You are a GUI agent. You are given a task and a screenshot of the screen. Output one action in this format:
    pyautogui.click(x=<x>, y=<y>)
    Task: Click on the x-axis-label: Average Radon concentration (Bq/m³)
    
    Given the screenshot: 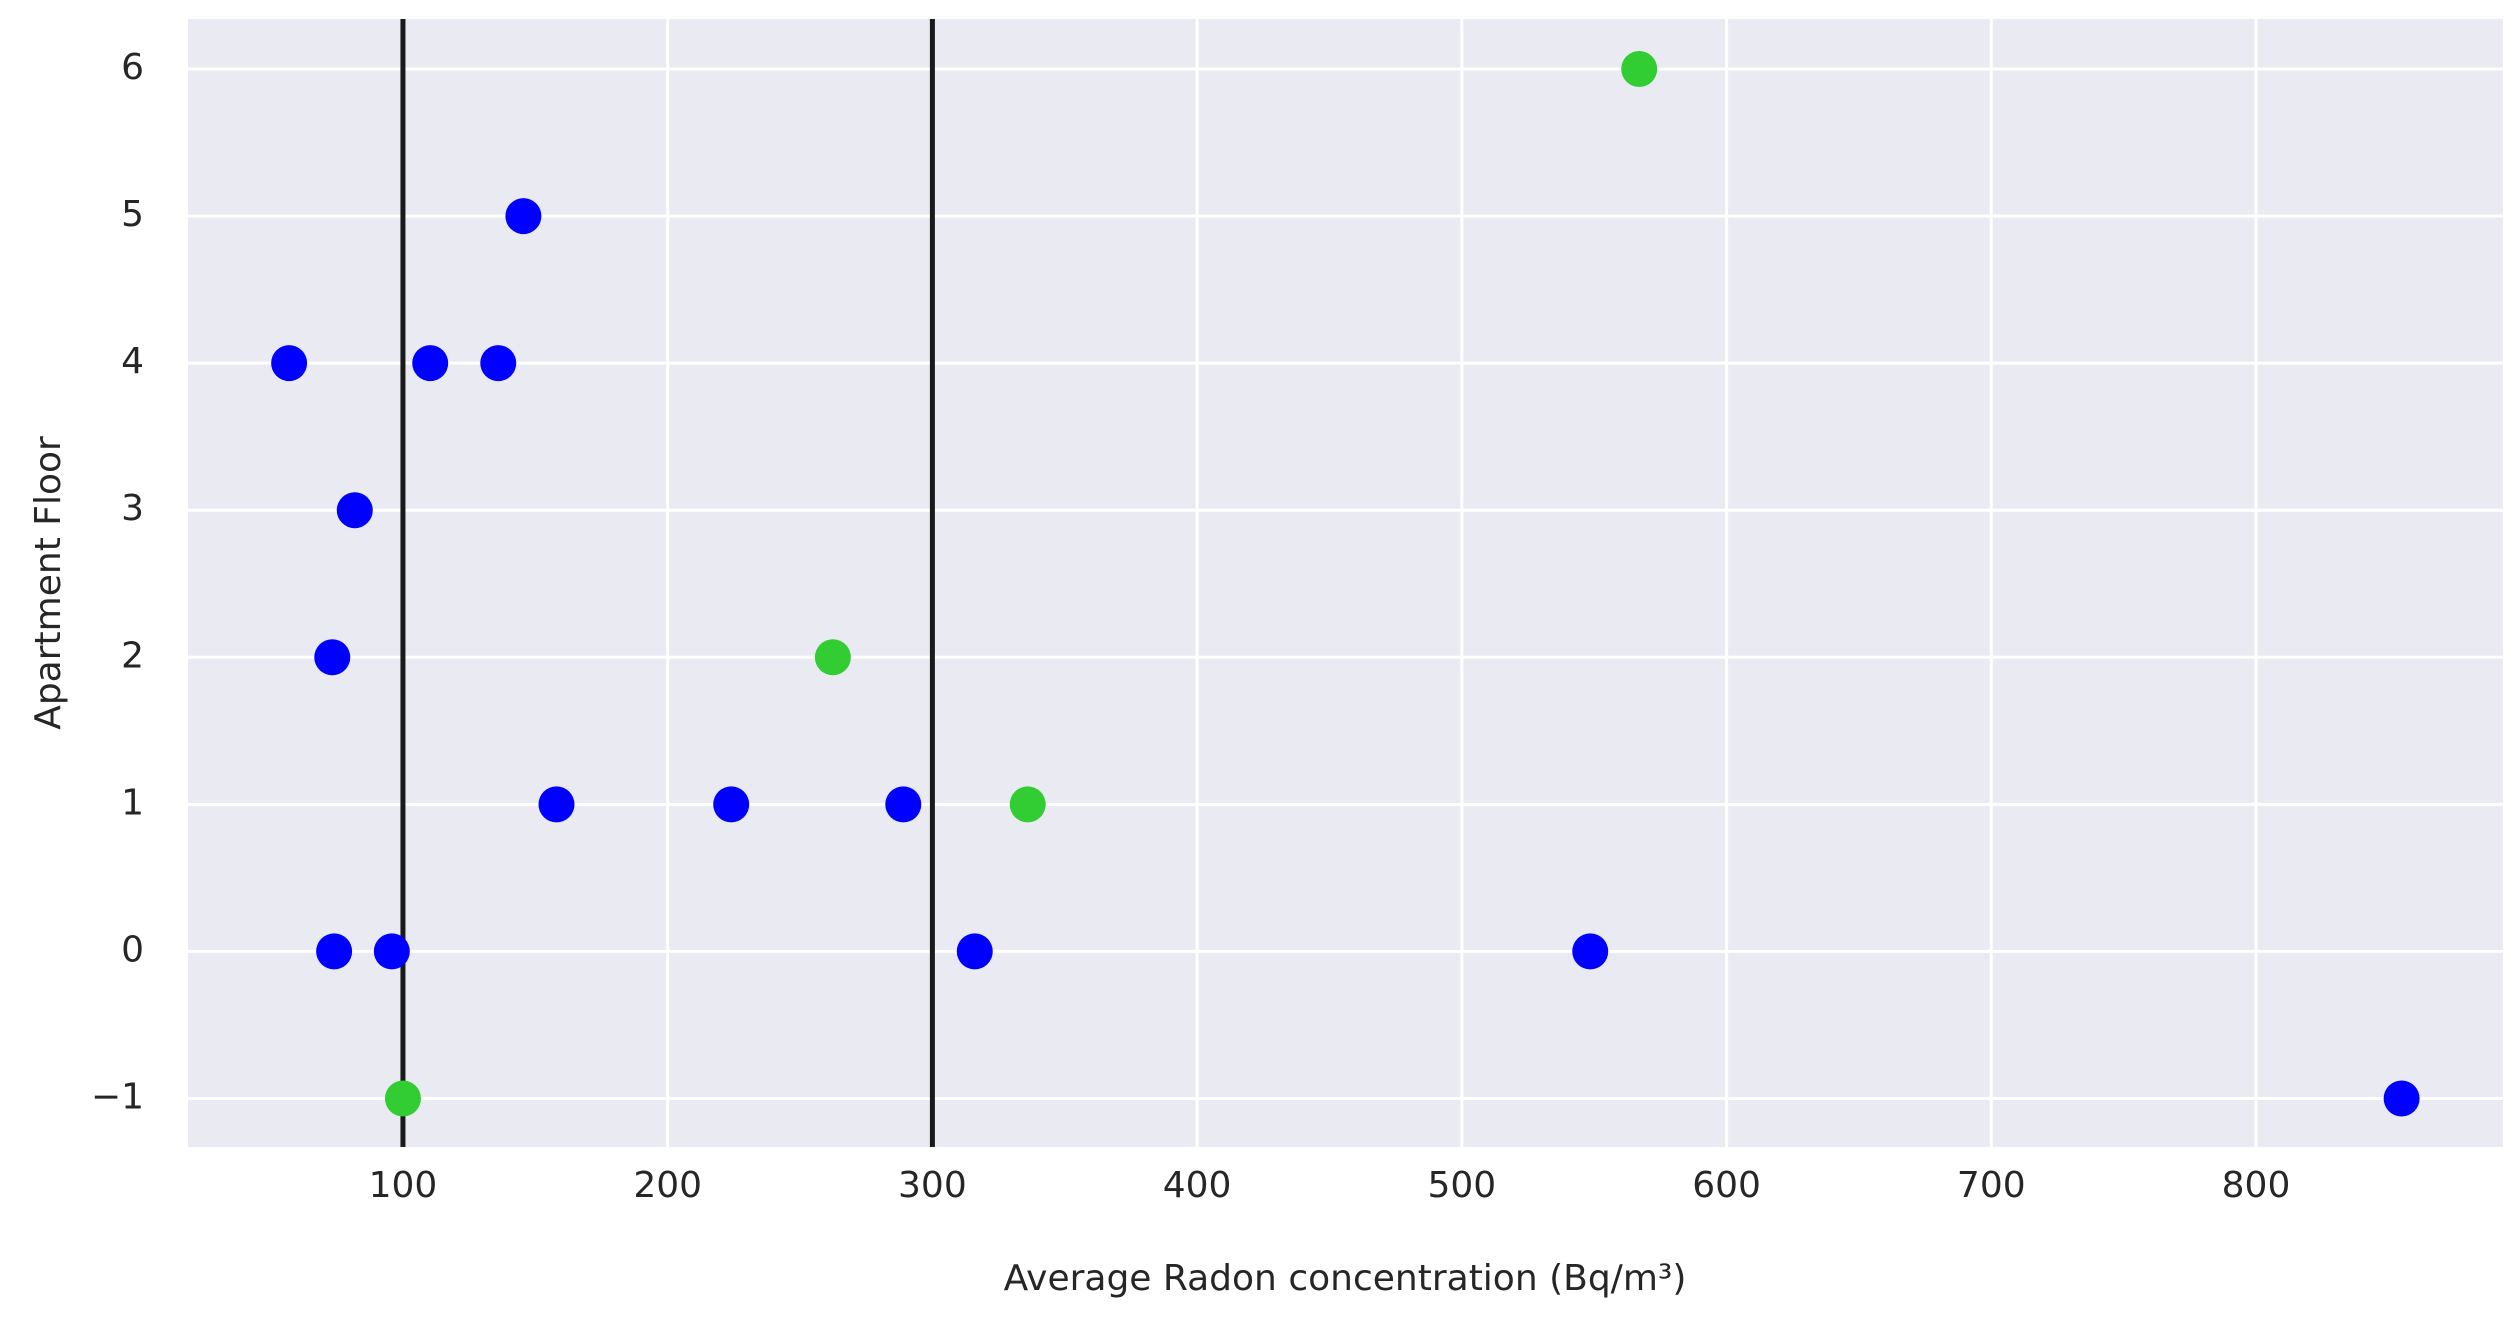 What is the action you would take?
    pyautogui.click(x=1345, y=1278)
    